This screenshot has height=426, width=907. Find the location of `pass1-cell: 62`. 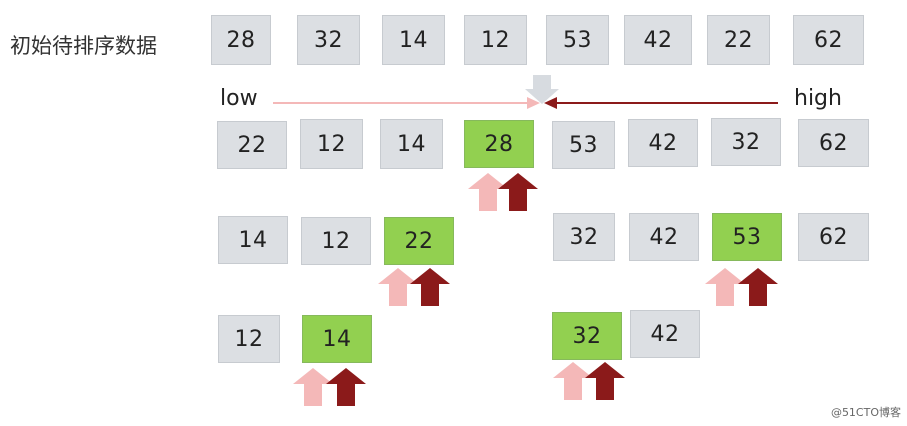

pass1-cell: 62 is located at coordinates (833, 143).